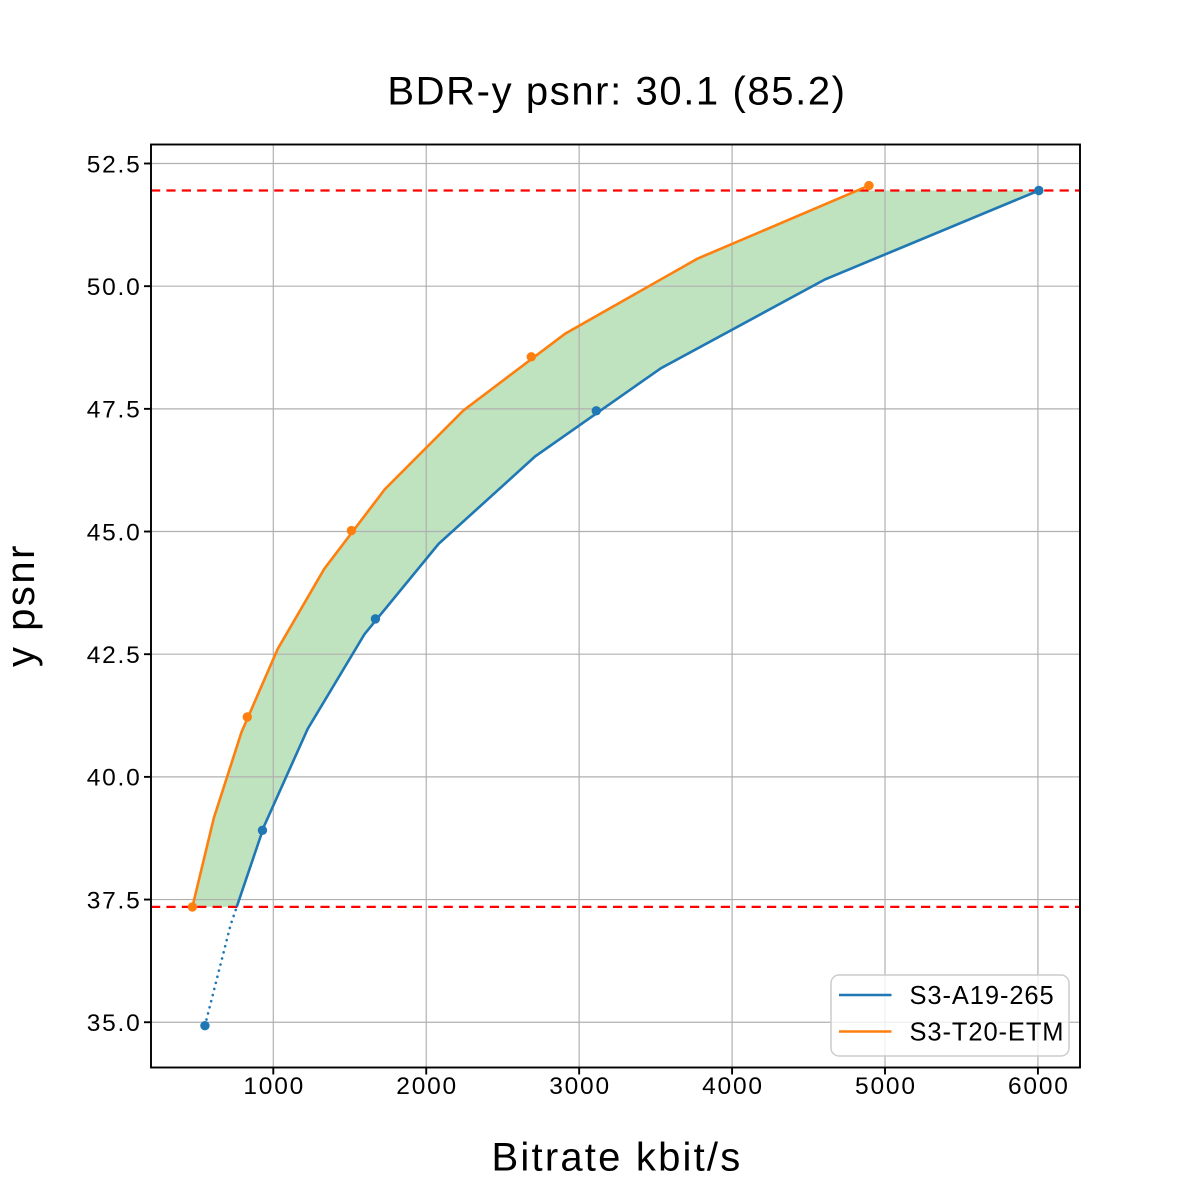 This screenshot has width=1200, height=1200. I want to click on svg-text: 35.0, so click(114, 1023).